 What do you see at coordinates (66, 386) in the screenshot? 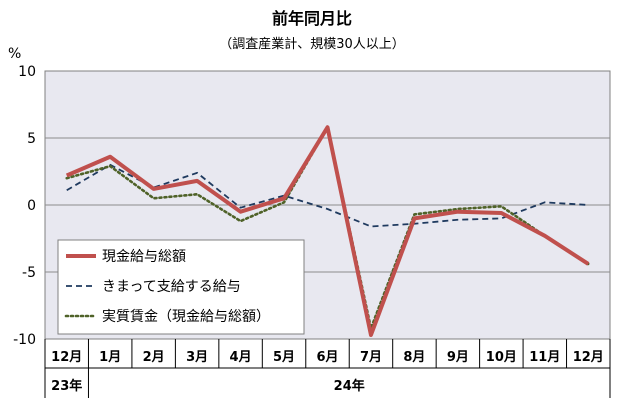
I see `year-label: 23年` at bounding box center [66, 386].